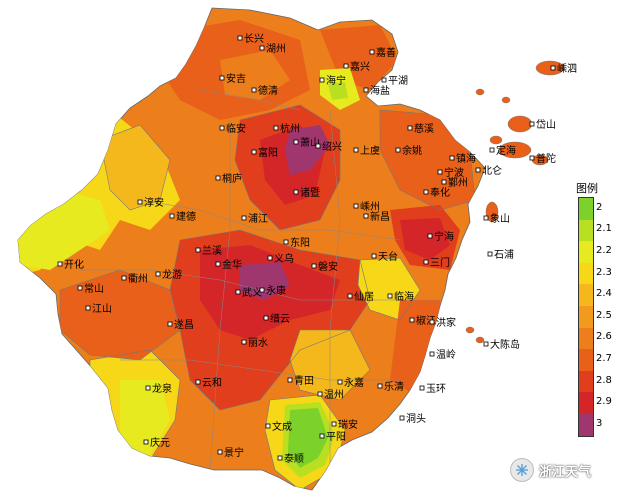 The width and height of the screenshot is (628, 500). What do you see at coordinates (212, 250) in the screenshot?
I see `city-label: 兰溪` at bounding box center [212, 250].